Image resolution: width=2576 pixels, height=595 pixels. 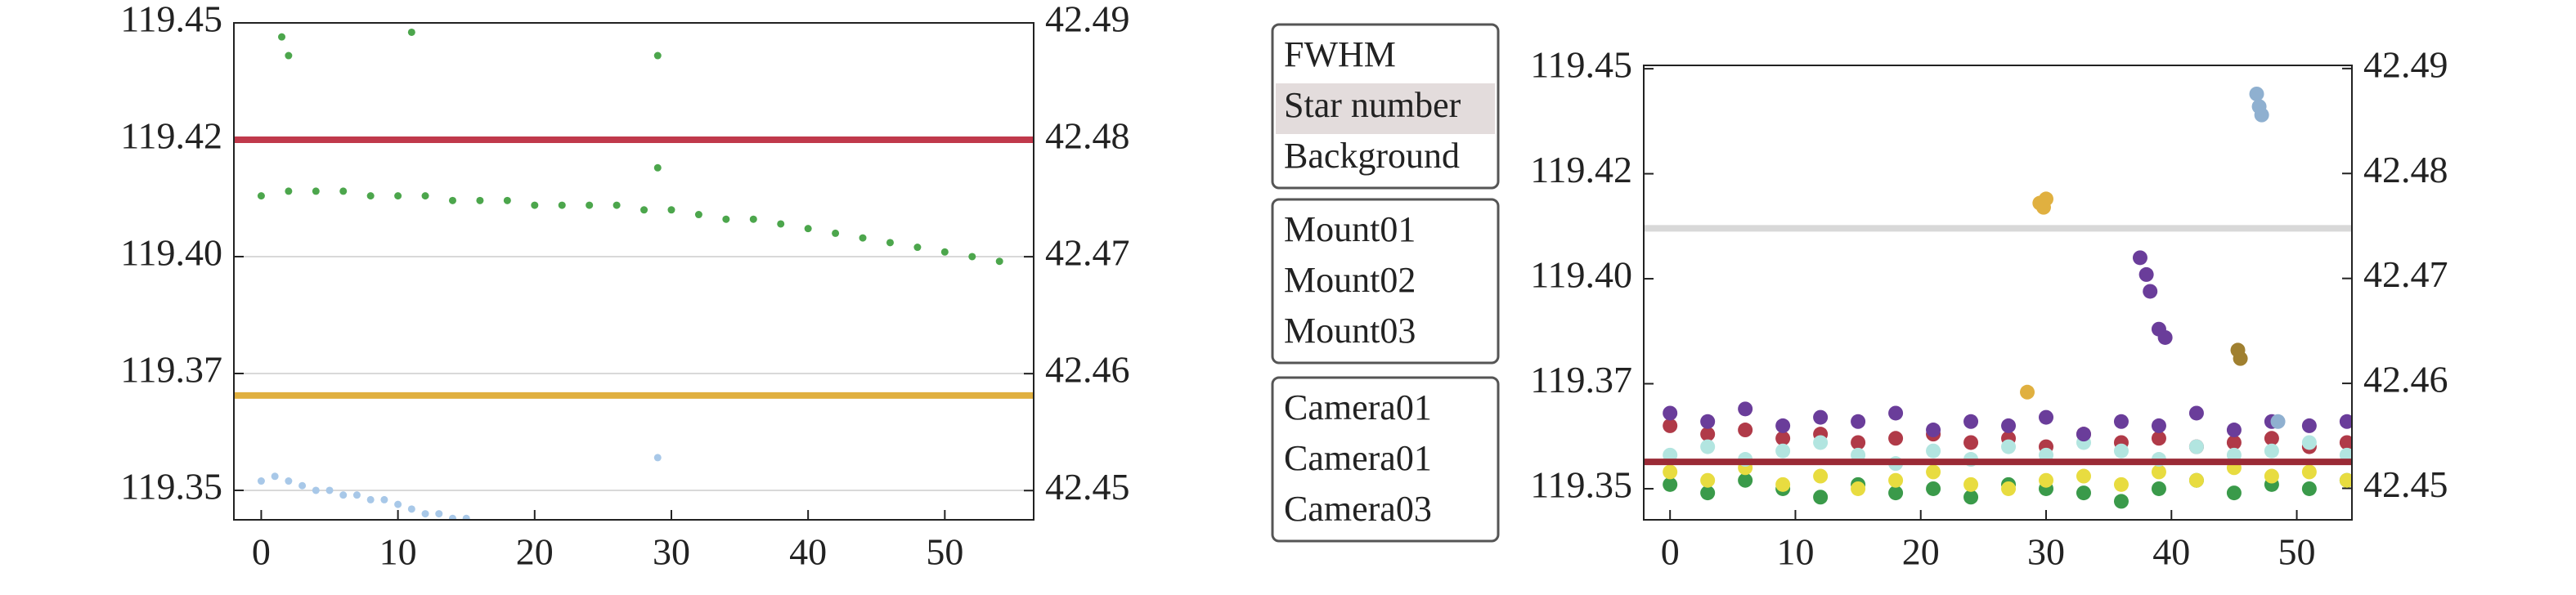 What do you see at coordinates (1340, 54) in the screenshot?
I see `legend-item: FWHM` at bounding box center [1340, 54].